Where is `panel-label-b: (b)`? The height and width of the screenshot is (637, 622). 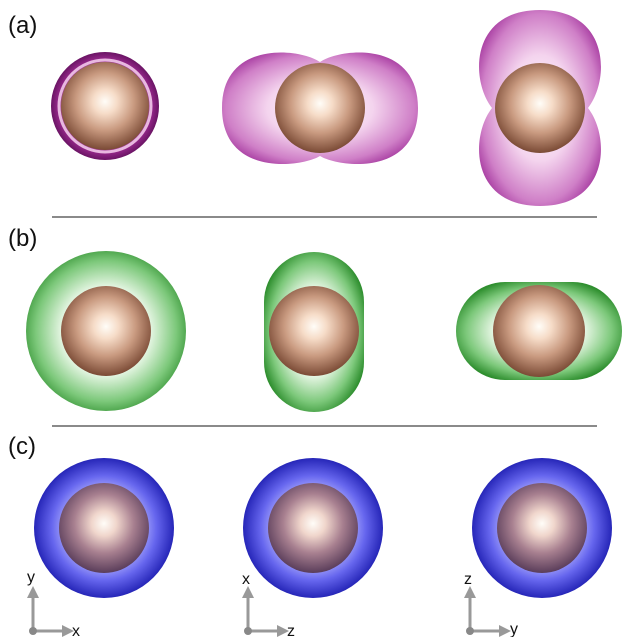
panel-label-b: (b) is located at coordinates (23, 238).